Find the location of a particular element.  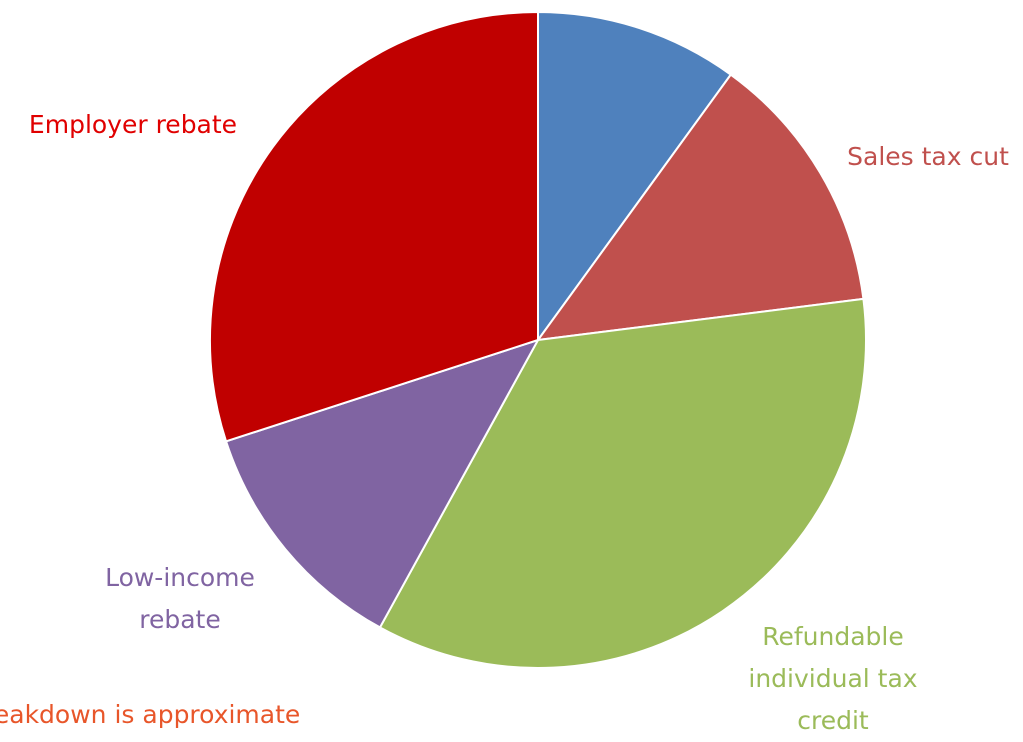

slice-label: Employer rebate is located at coordinates (133, 124).